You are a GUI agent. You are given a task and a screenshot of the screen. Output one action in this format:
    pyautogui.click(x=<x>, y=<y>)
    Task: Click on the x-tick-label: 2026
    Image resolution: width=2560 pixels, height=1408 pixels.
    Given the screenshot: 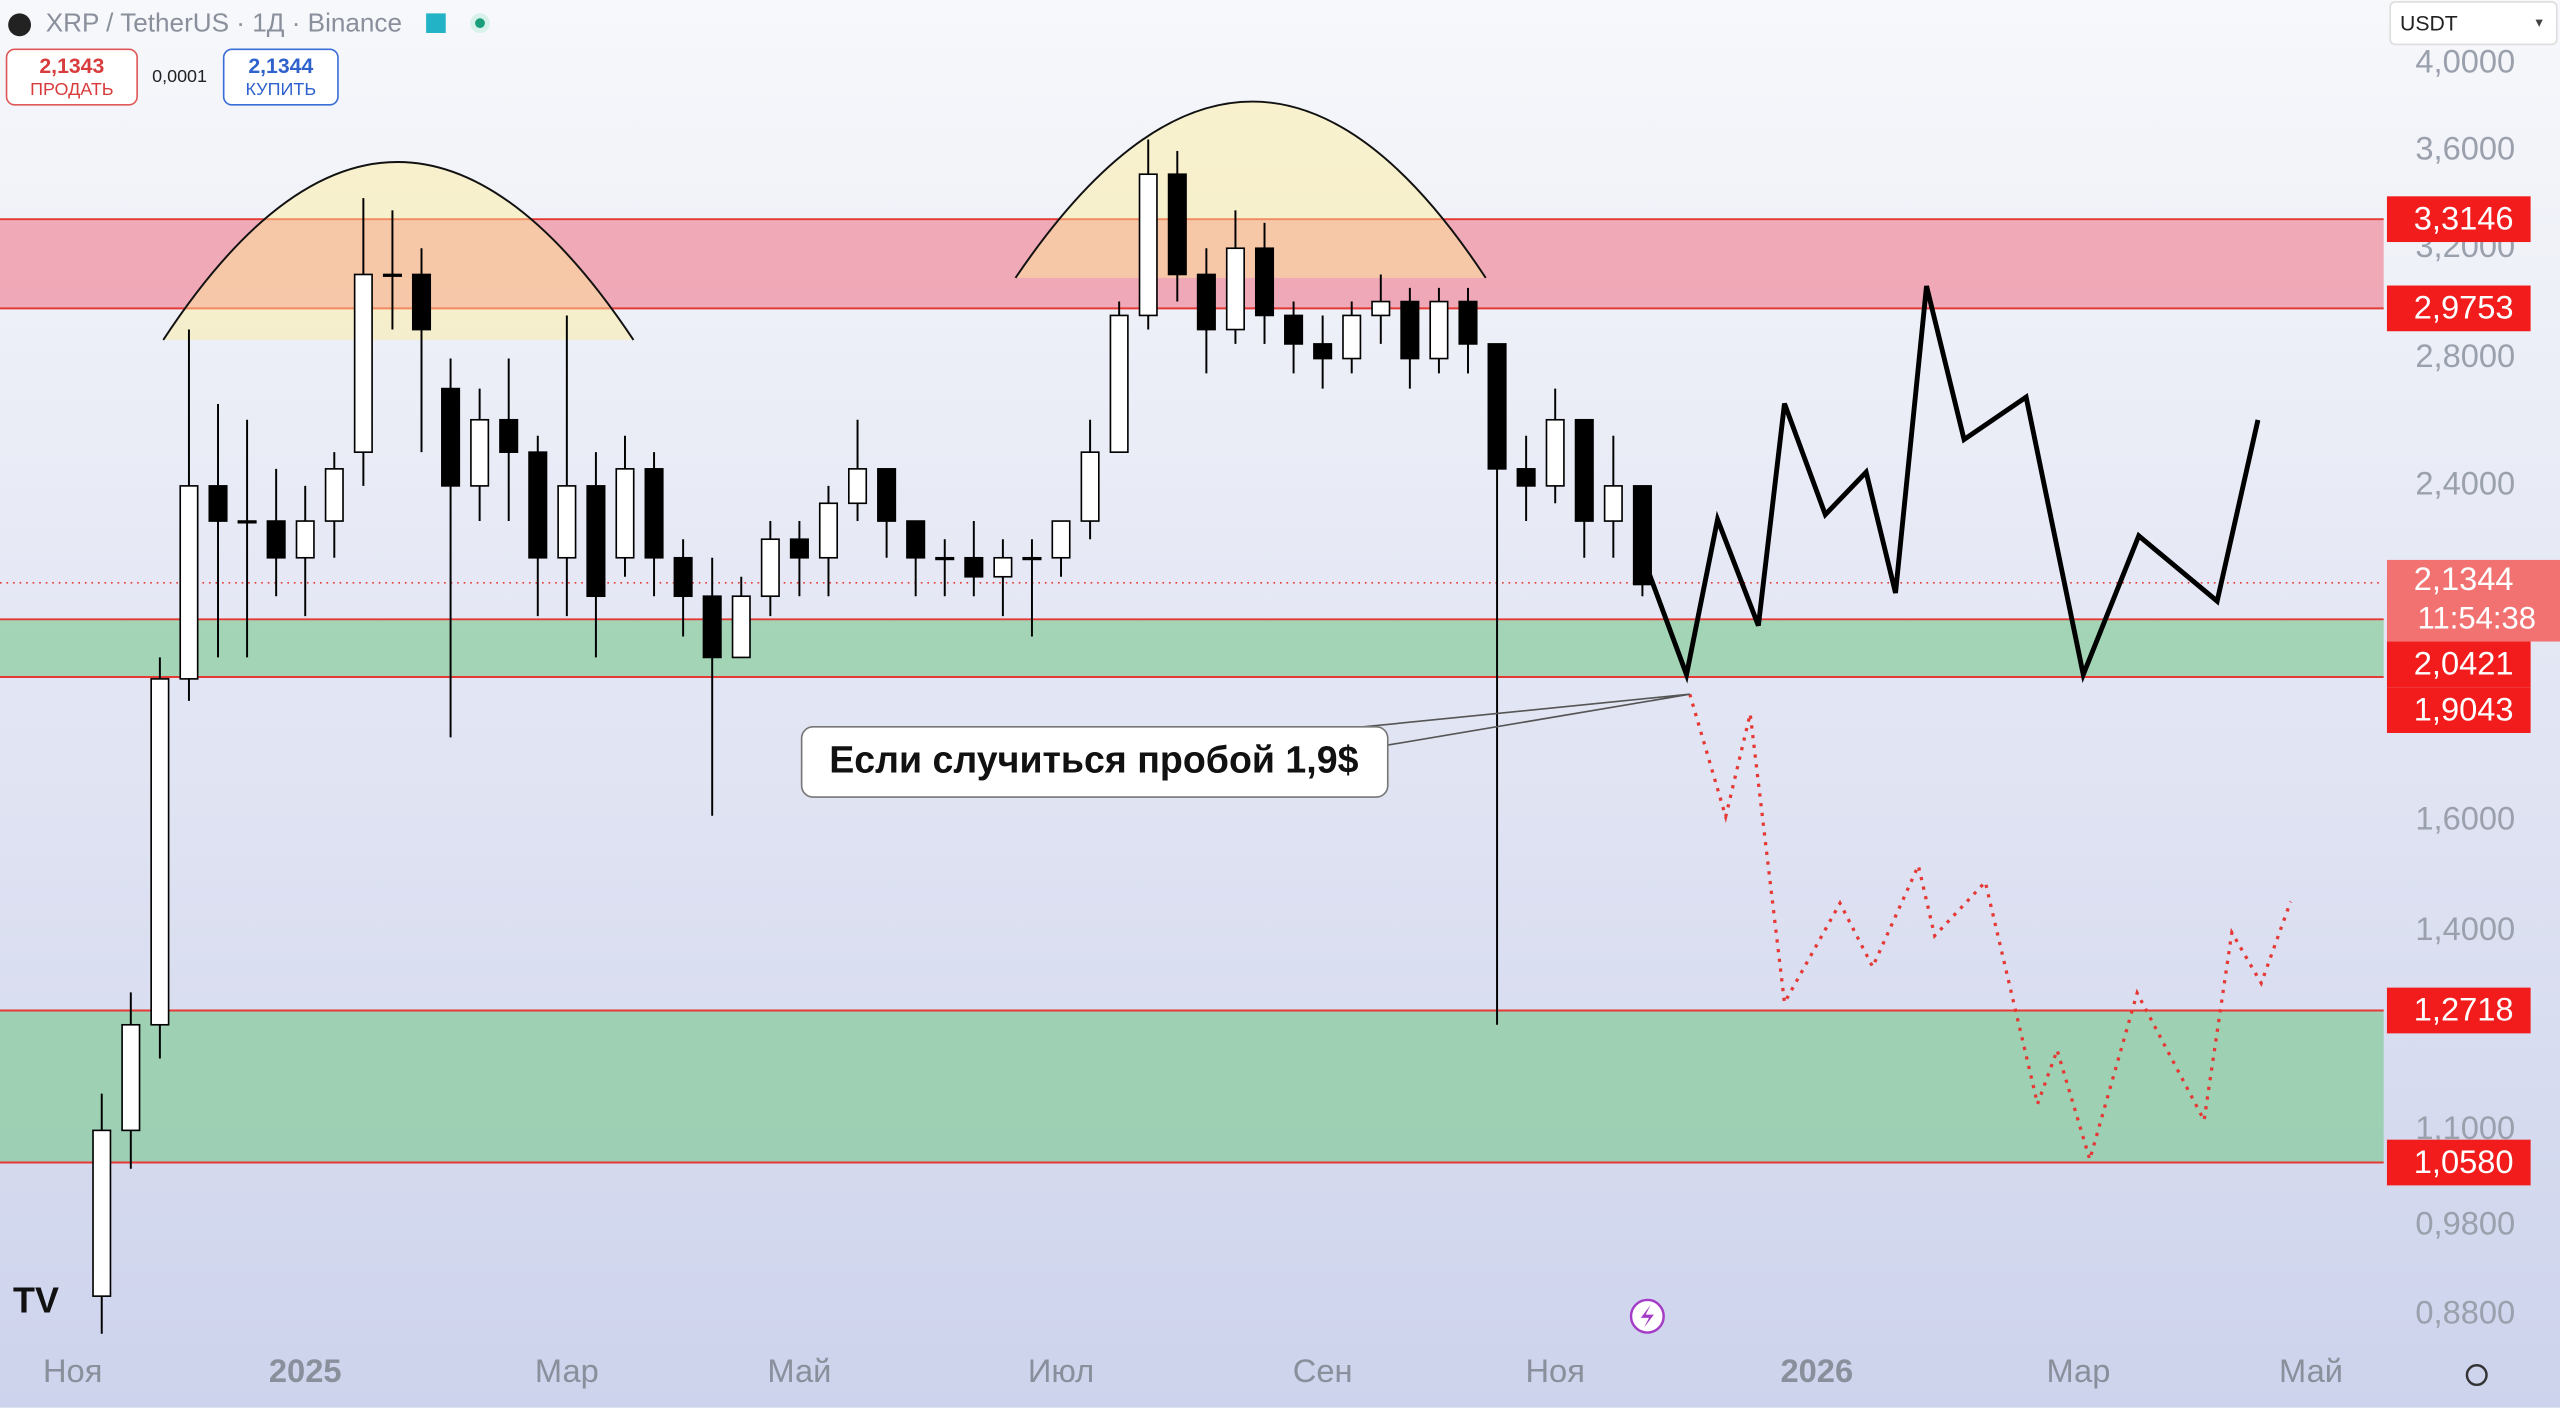 What is the action you would take?
    pyautogui.click(x=1817, y=1370)
    